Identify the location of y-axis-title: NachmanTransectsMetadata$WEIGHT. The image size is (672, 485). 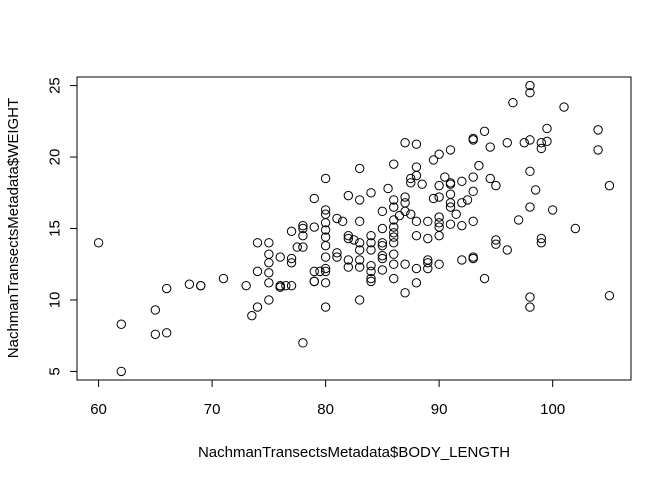
(13, 228).